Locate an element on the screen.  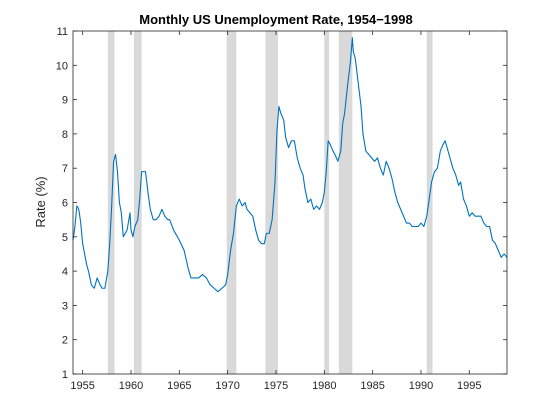
y-tick-label: 6 is located at coordinates (65, 204).